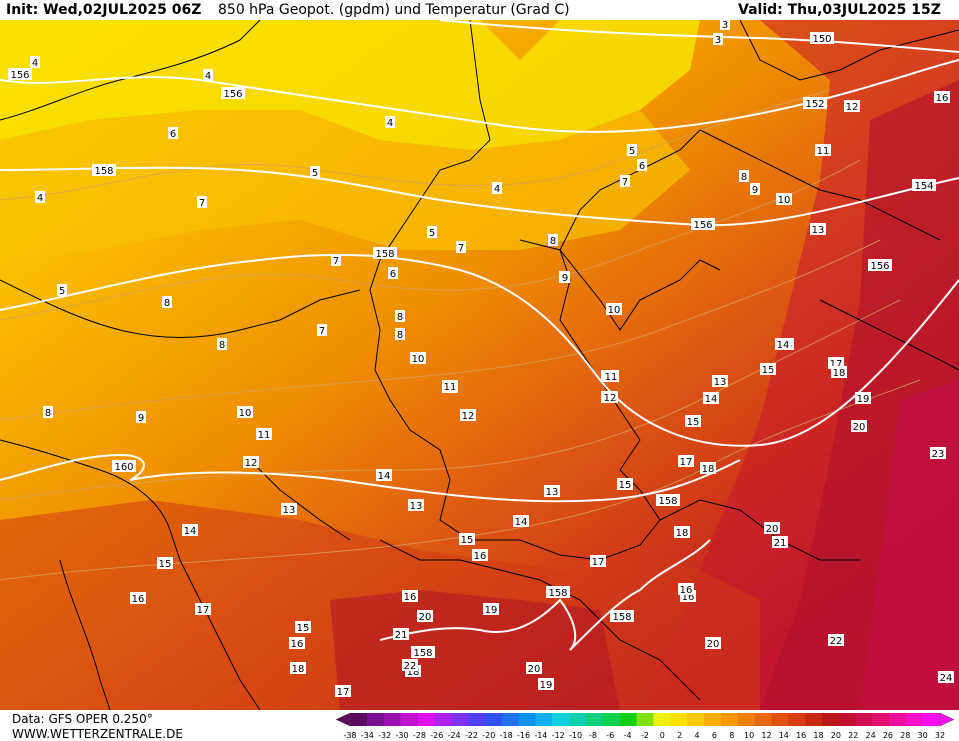 The image size is (959, 741). I want to click on svg-text: 16, so click(686, 590).